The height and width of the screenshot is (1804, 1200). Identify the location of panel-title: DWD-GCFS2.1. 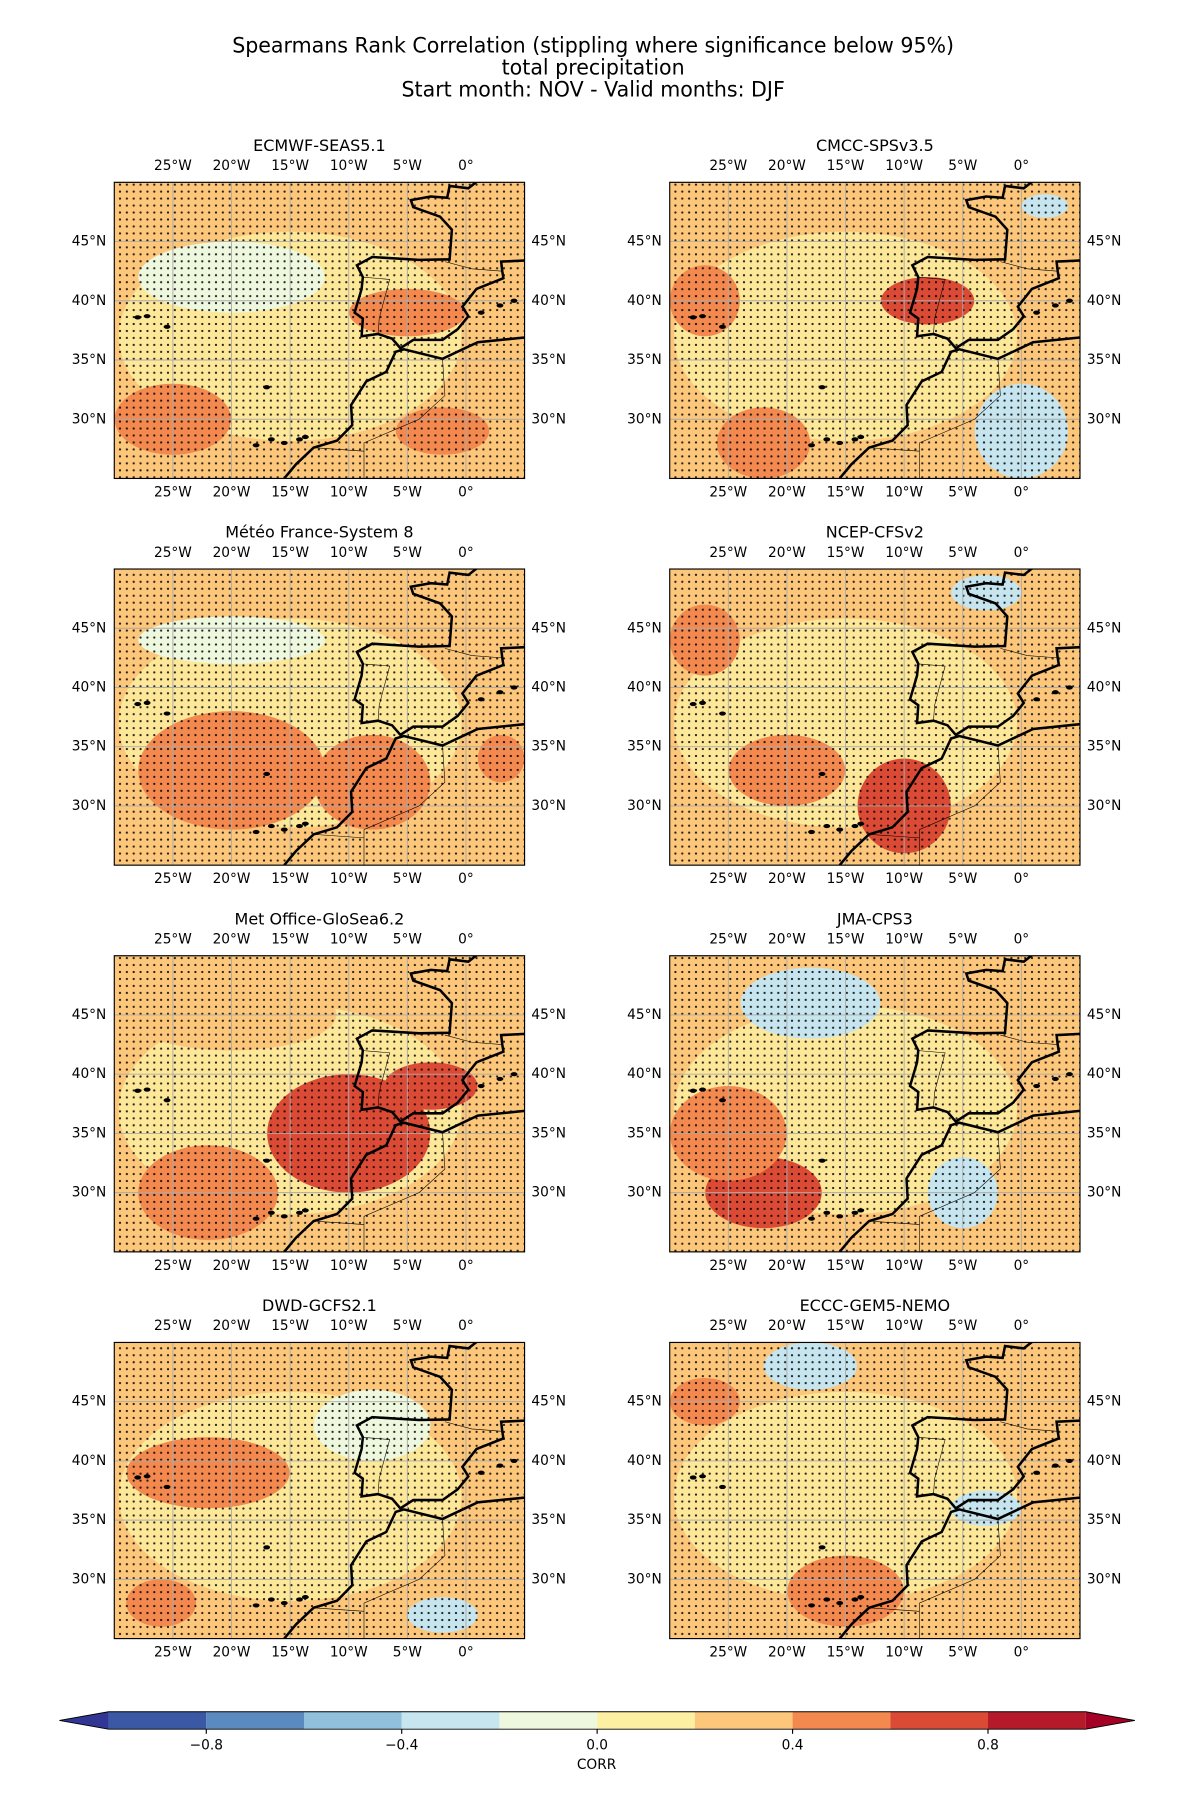
(319, 1305).